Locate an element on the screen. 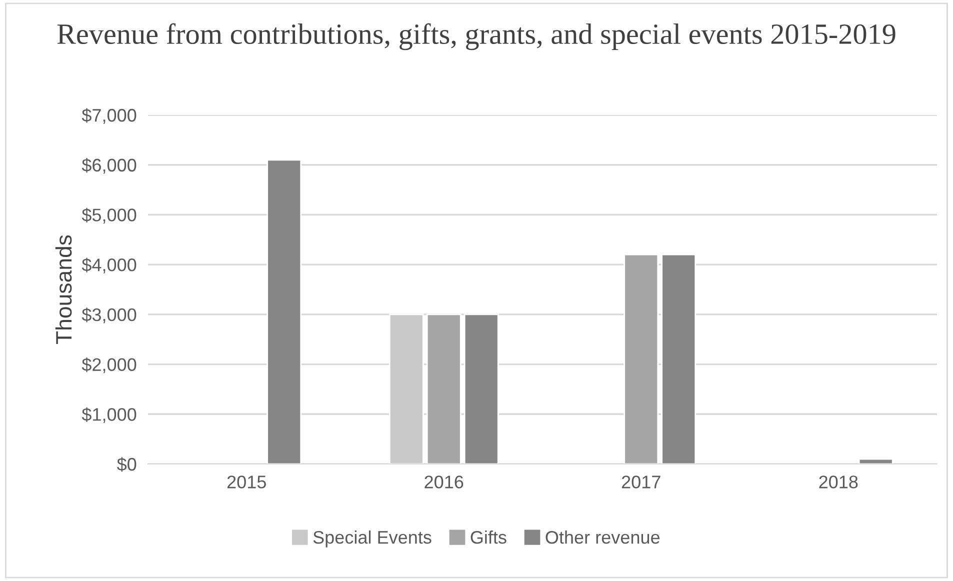 The height and width of the screenshot is (581, 953). y-tick-label: $1,000 is located at coordinates (109, 415).